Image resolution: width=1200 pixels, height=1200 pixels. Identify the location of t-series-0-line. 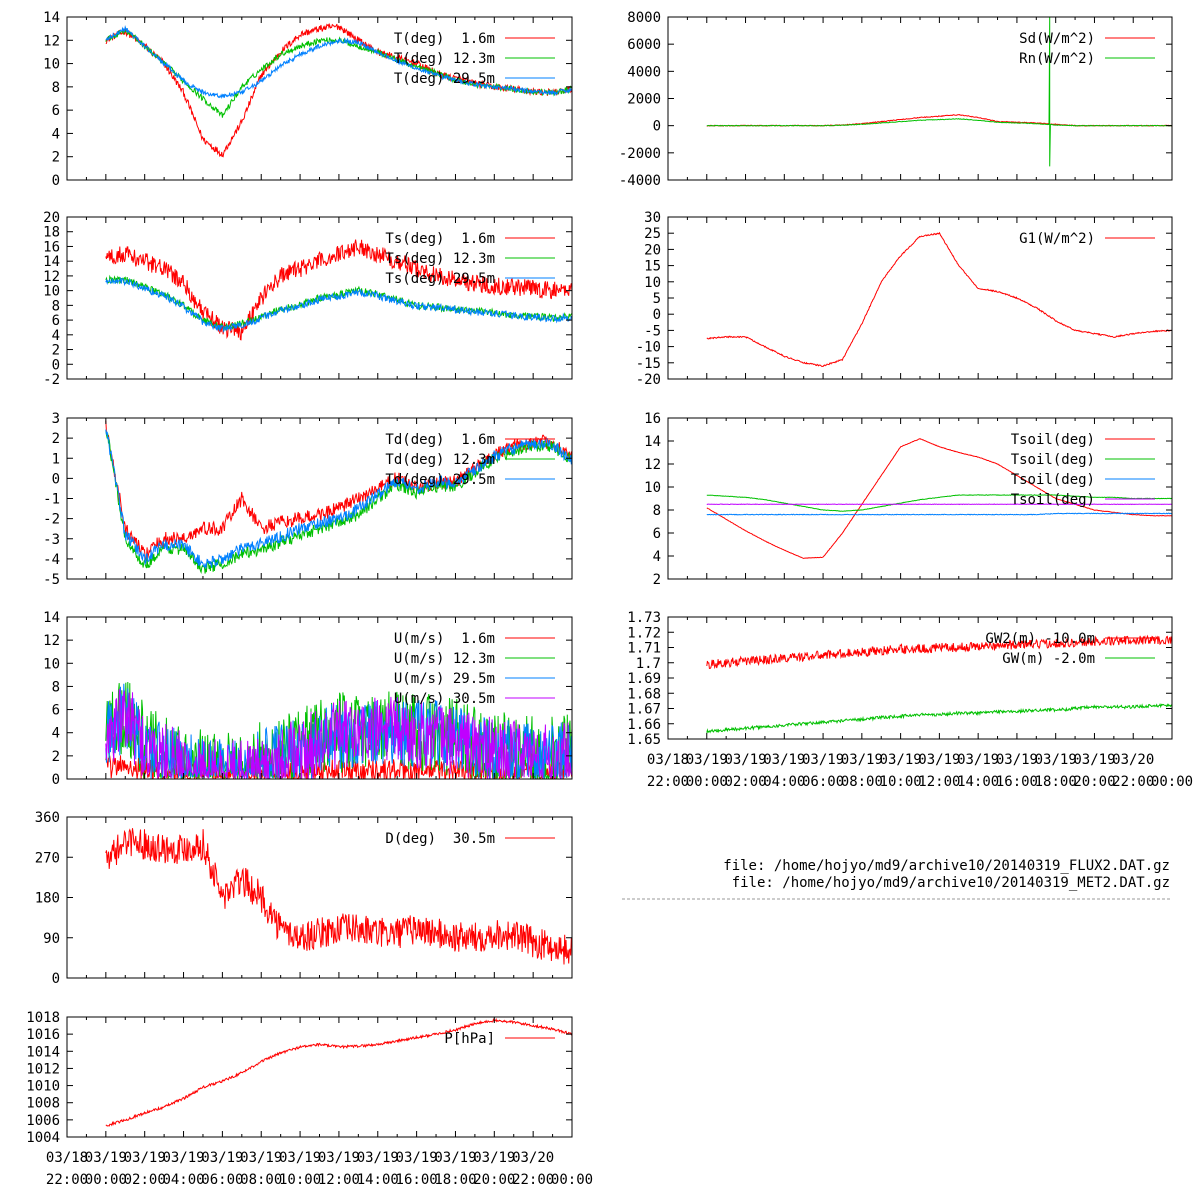
(338, 90).